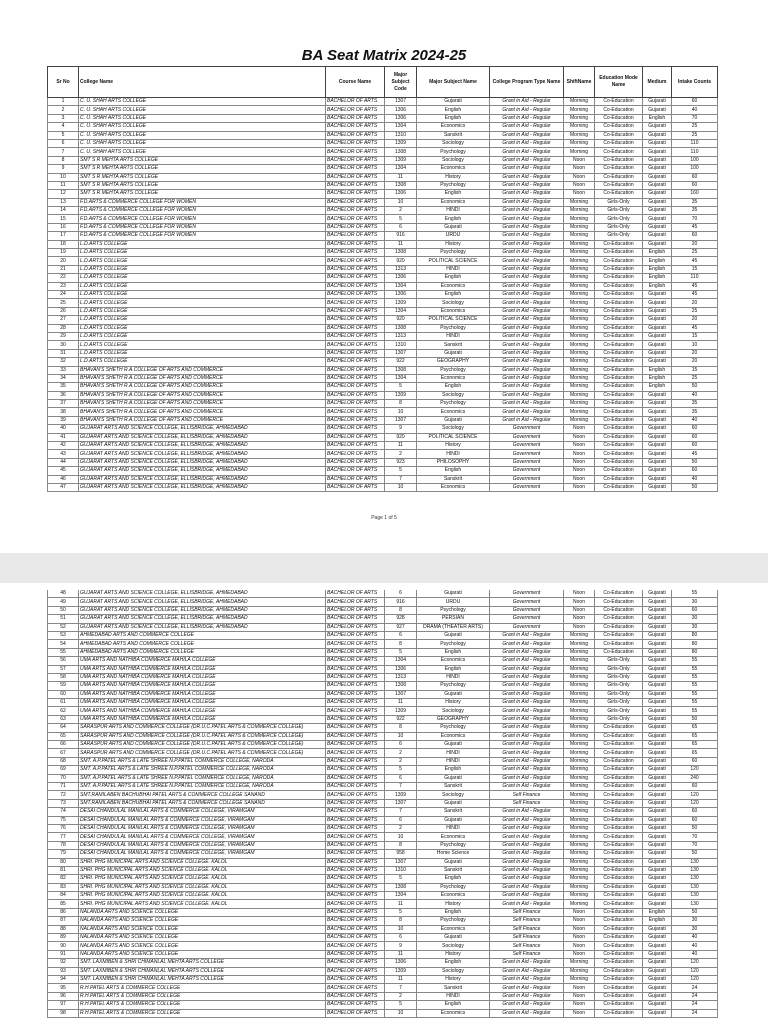 Image resolution: width=768 pixels, height=1024 pixels. What do you see at coordinates (63, 463) in the screenshot?
I see `cell-sr-no: 44` at bounding box center [63, 463].